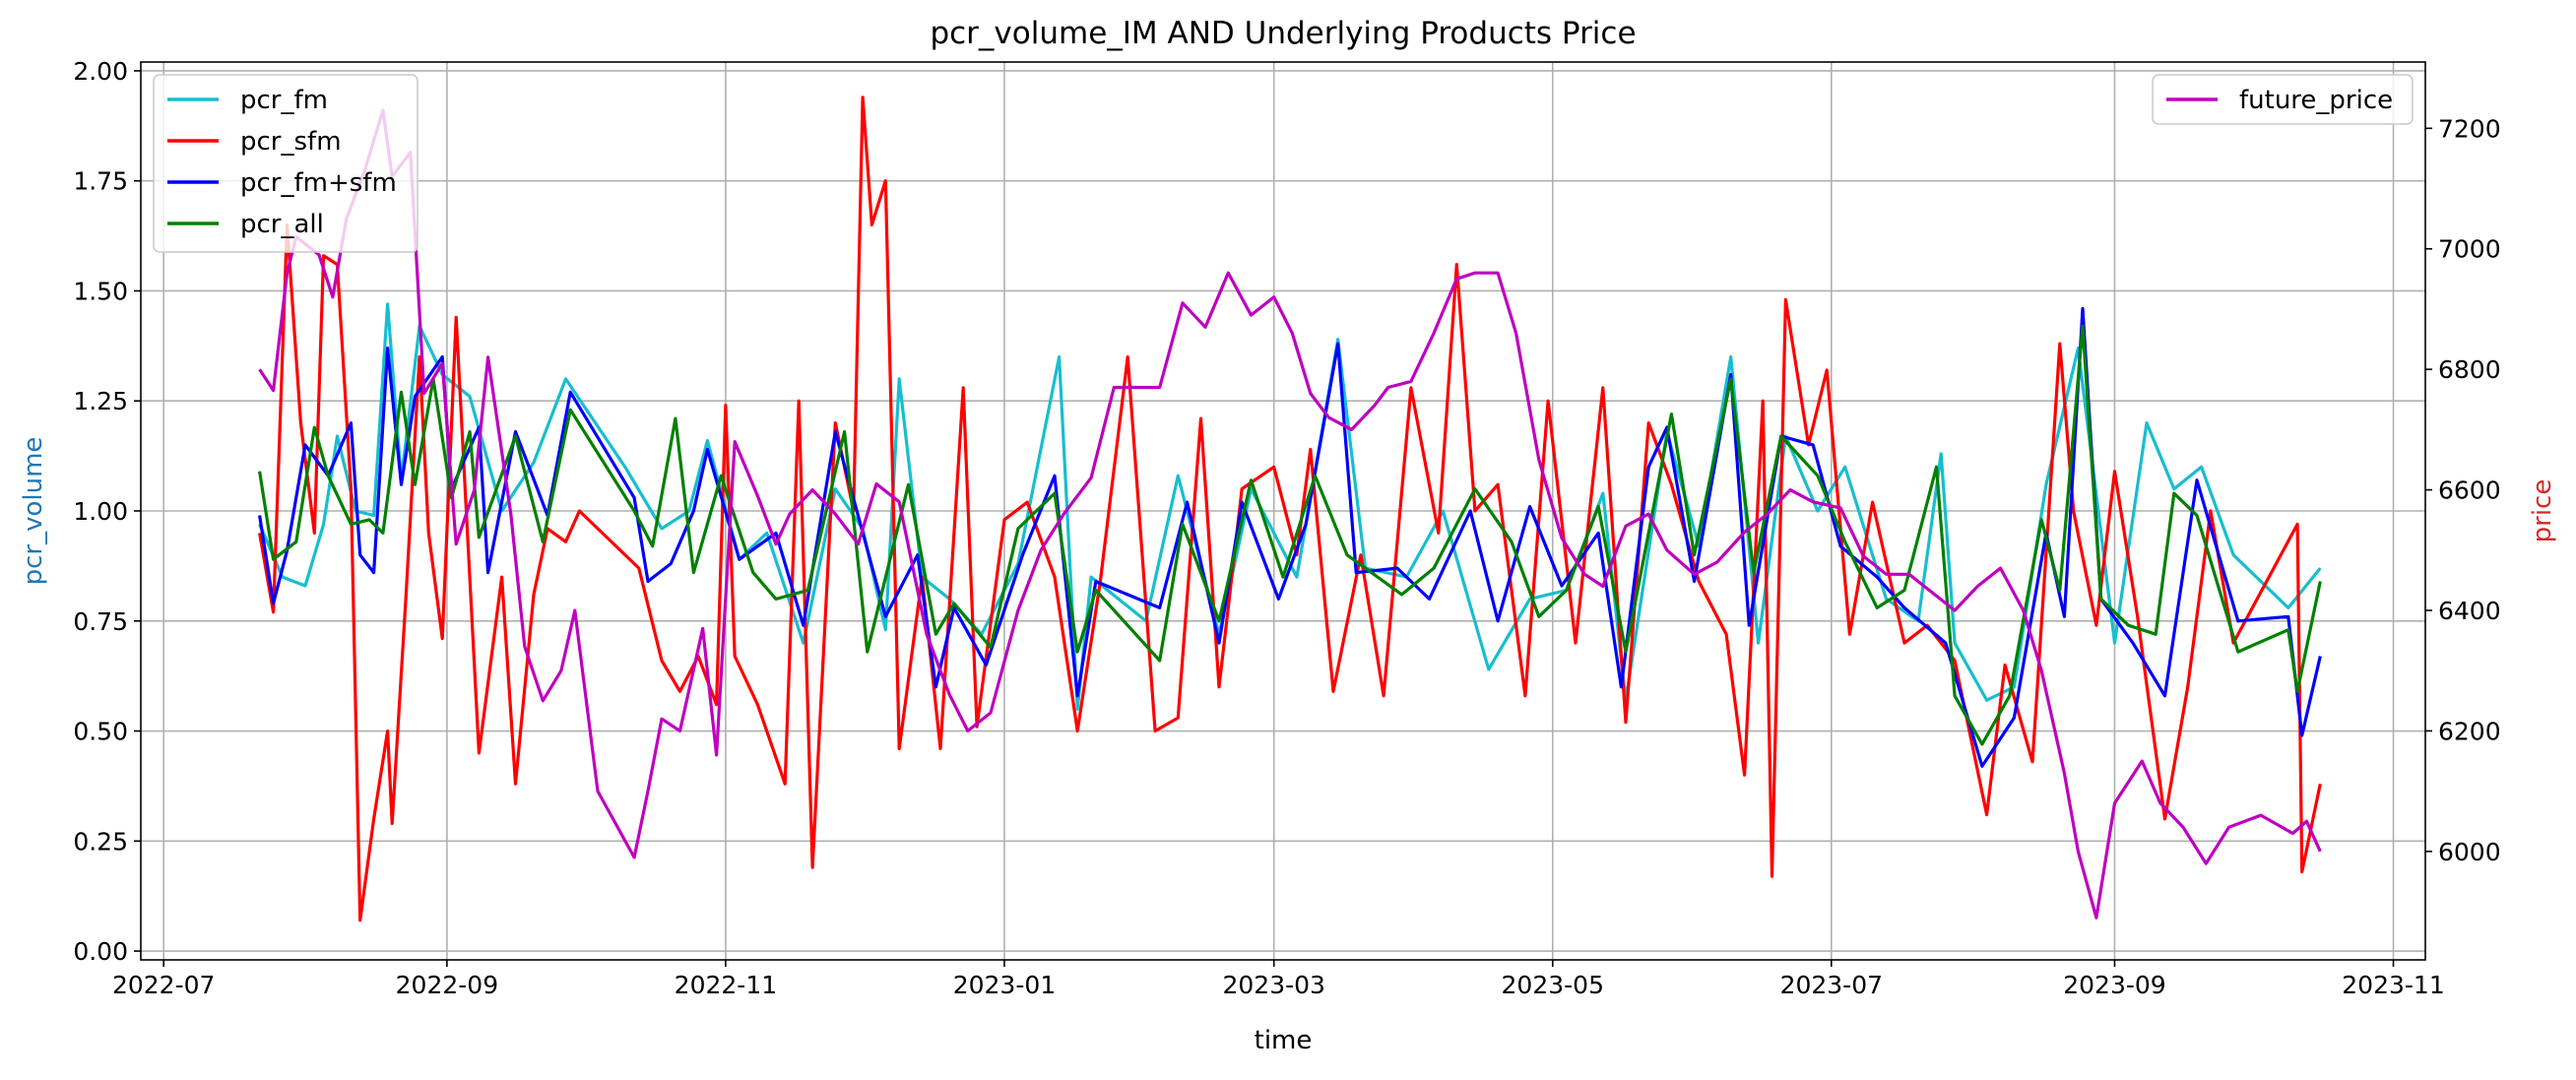  I want to click on legend-label-future-price: future_price, so click(2316, 101).